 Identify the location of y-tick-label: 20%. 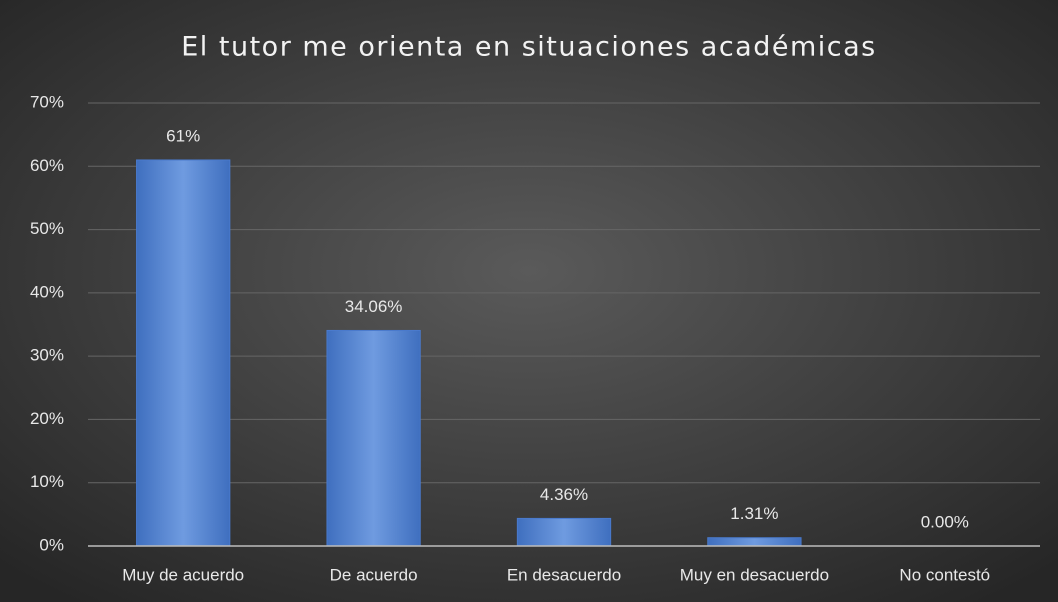
(47, 418).